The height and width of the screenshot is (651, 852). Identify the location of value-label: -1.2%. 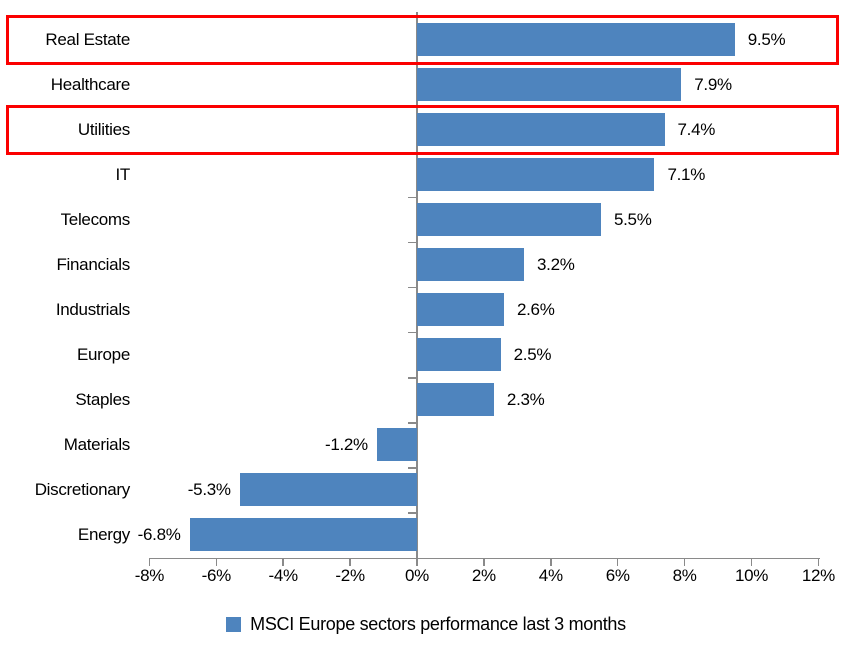
(346, 444).